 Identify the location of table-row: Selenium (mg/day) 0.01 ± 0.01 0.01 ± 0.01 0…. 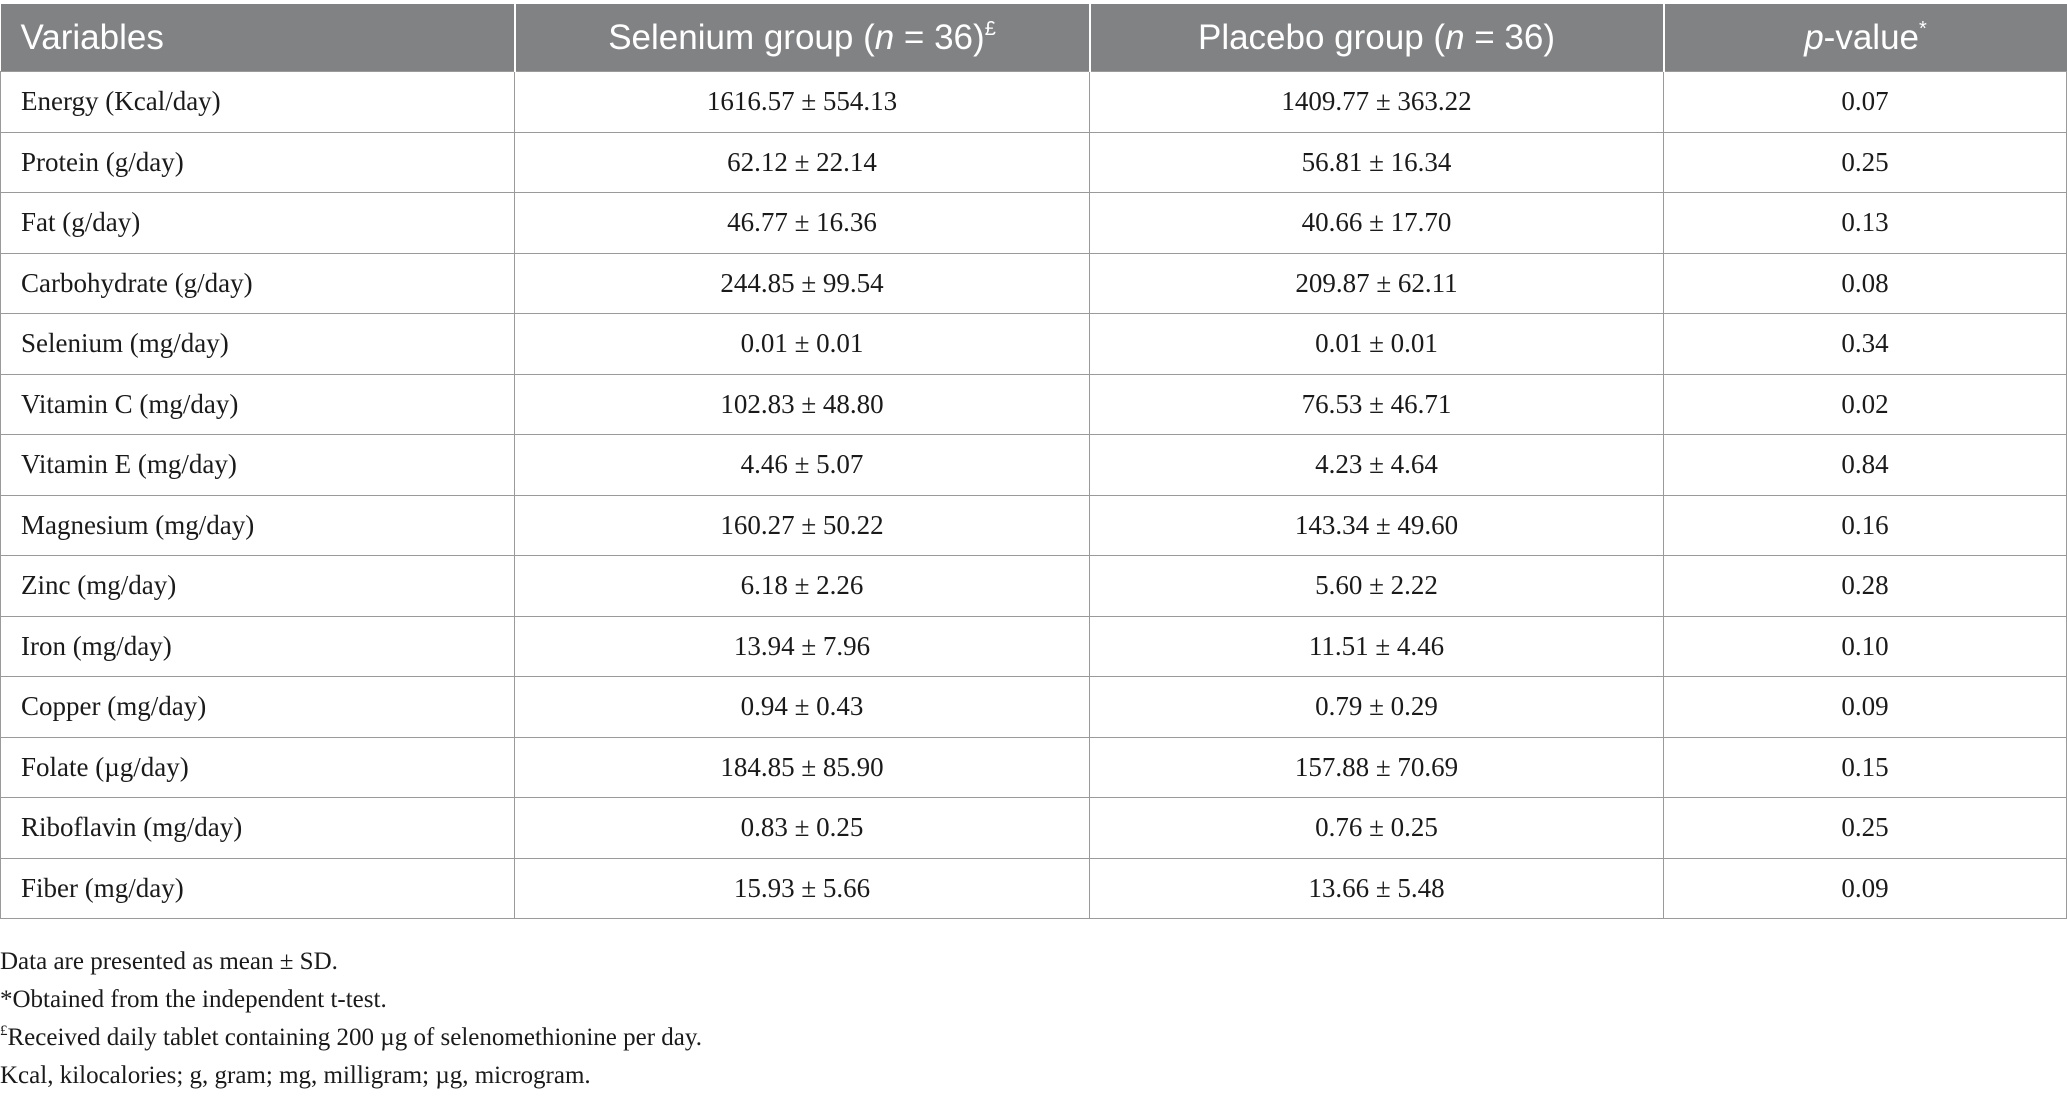
(1033, 344).